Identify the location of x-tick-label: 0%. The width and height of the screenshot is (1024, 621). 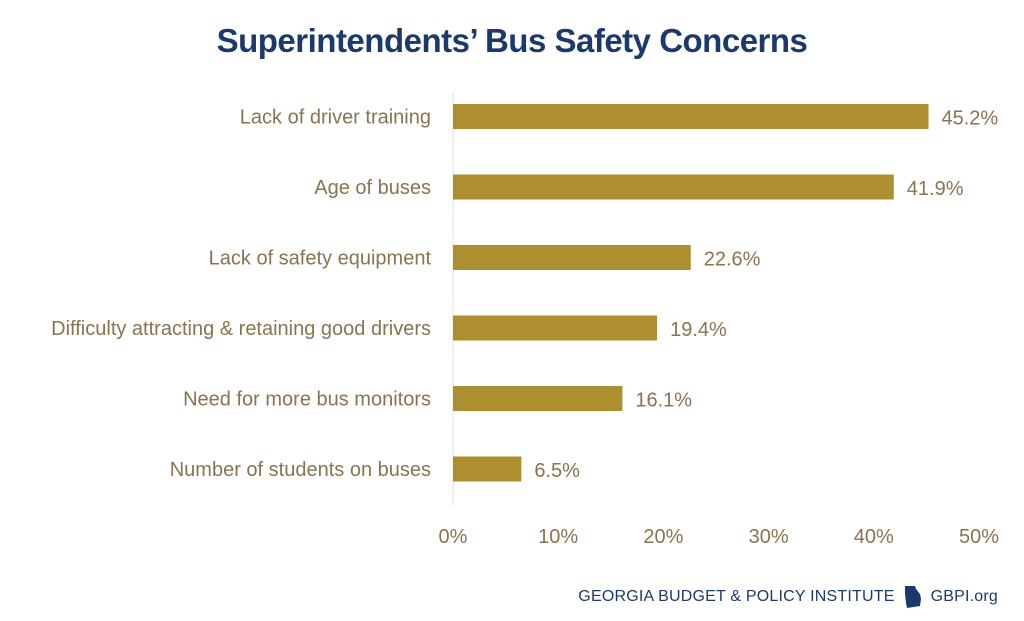
(453, 537).